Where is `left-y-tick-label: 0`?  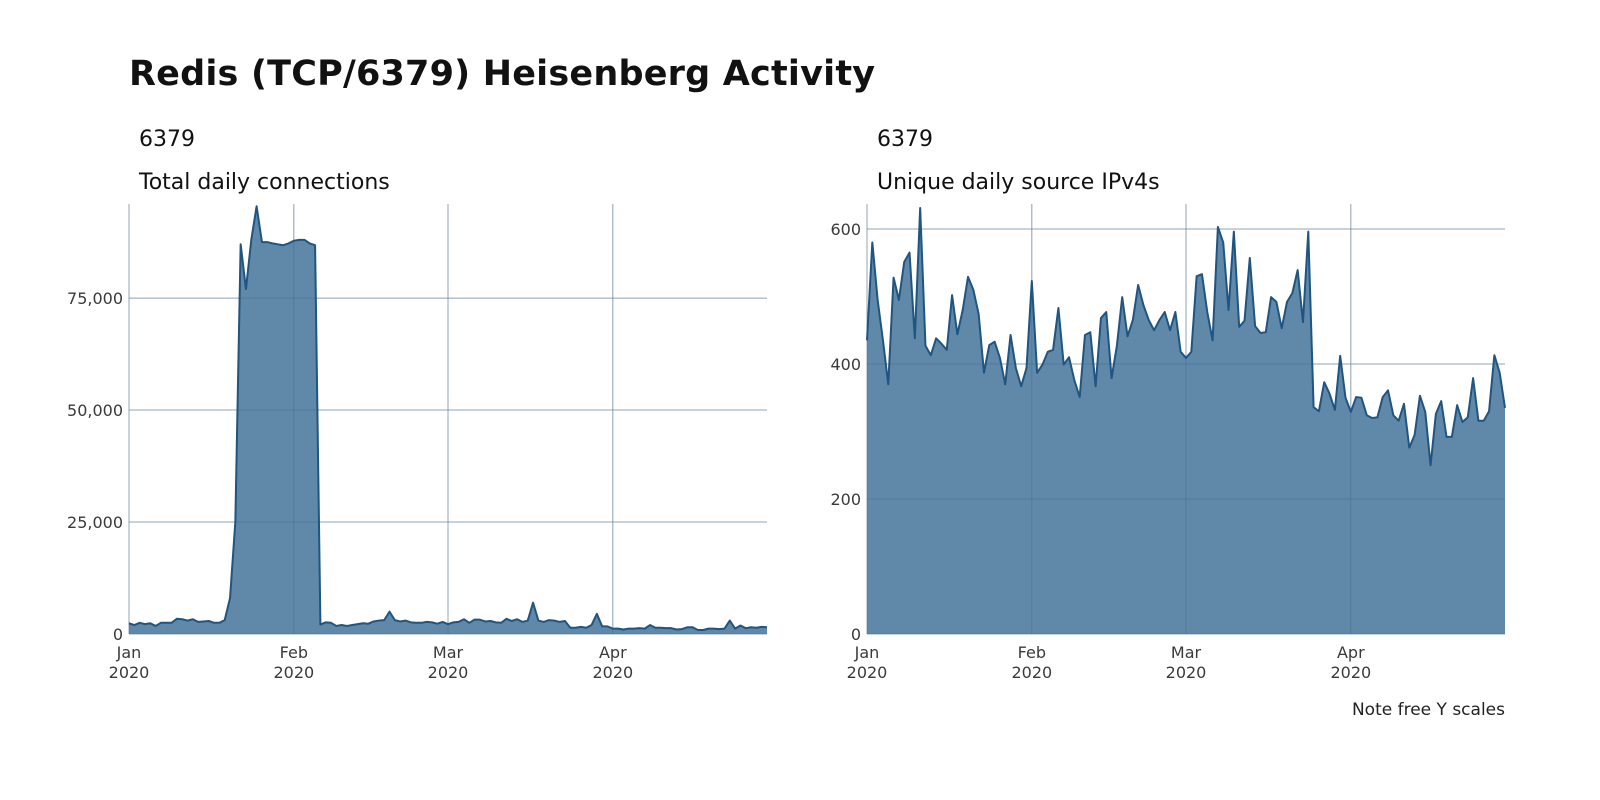
left-y-tick-label: 0 is located at coordinates (118, 634).